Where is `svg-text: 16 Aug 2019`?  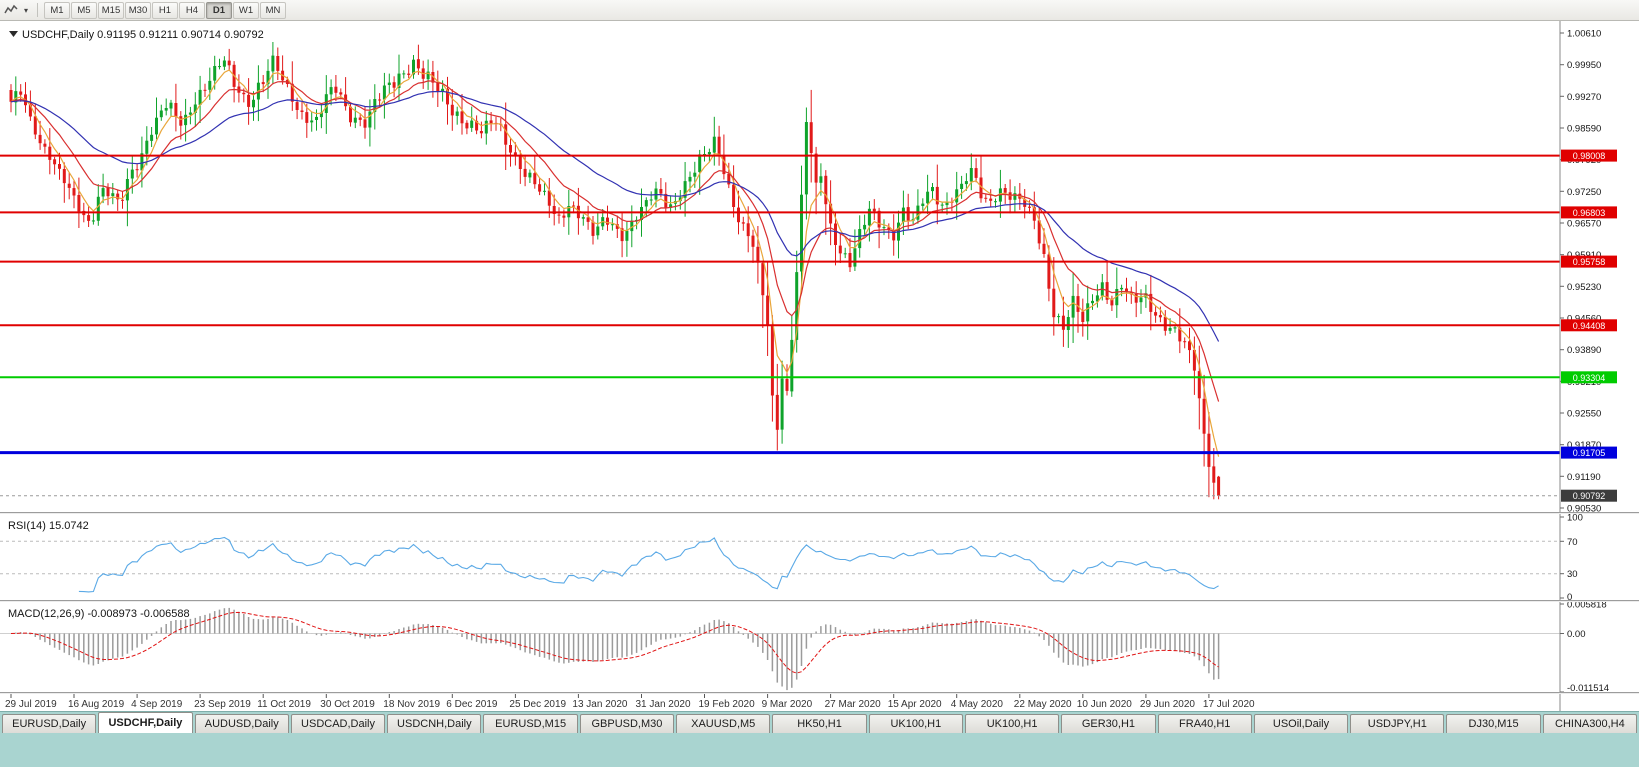 svg-text: 16 Aug 2019 is located at coordinates (96, 704).